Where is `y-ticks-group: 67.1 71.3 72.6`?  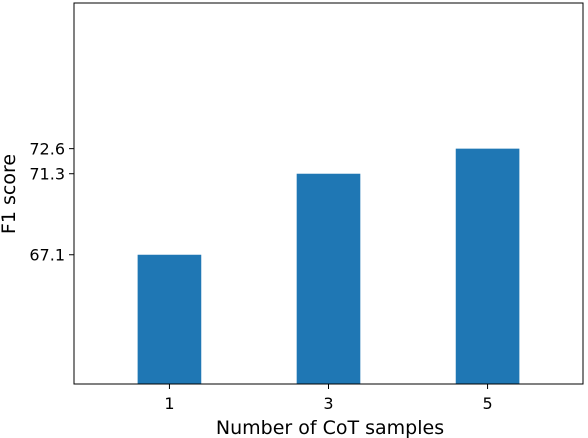
y-ticks-group: 67.1 71.3 72.6 is located at coordinates (51, 202).